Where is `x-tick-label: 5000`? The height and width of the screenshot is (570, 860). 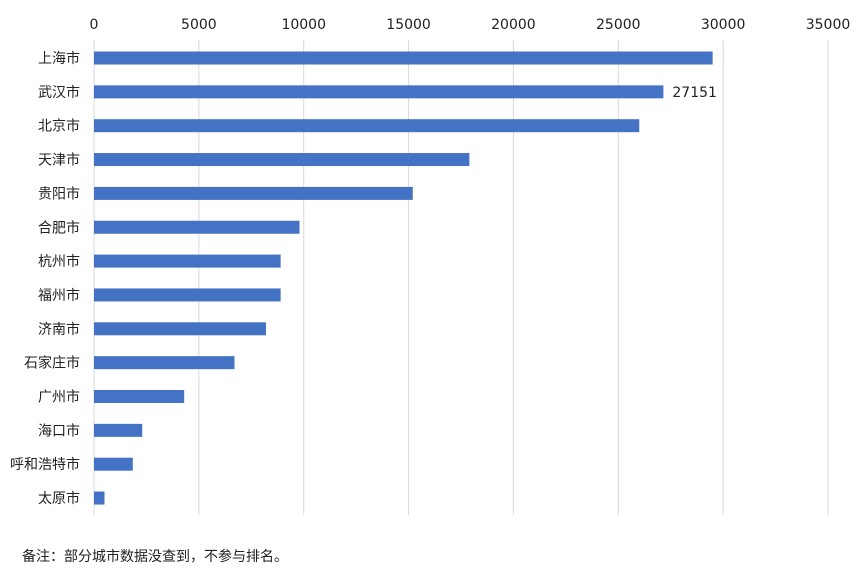
x-tick-label: 5000 is located at coordinates (199, 25).